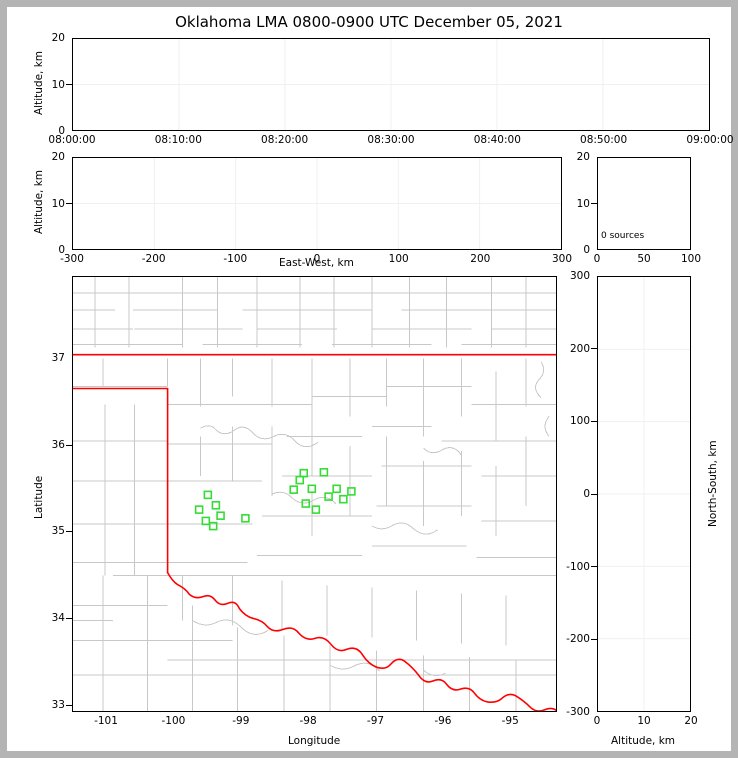 The image size is (738, 758). What do you see at coordinates (643, 741) in the screenshot?
I see `panel5-xlabel: Altitude, km` at bounding box center [643, 741].